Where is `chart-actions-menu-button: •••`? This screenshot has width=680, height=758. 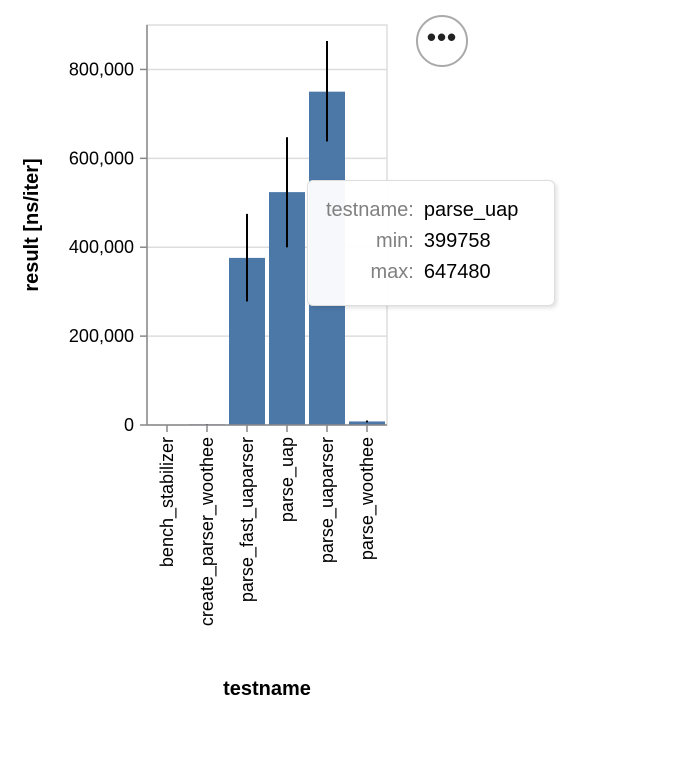 chart-actions-menu-button: ••• is located at coordinates (442, 41).